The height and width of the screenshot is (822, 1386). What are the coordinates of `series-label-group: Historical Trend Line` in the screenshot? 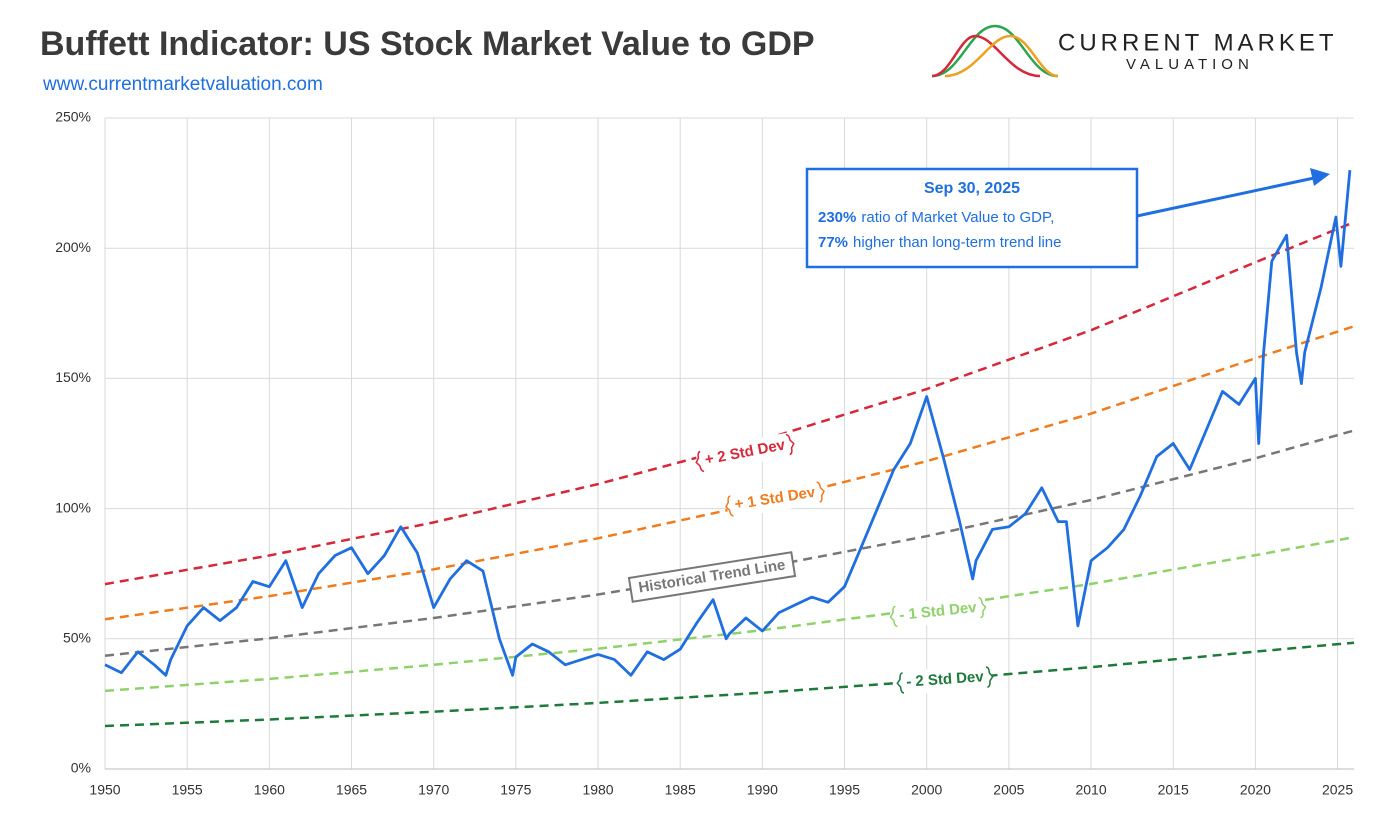 It's located at (712, 577).